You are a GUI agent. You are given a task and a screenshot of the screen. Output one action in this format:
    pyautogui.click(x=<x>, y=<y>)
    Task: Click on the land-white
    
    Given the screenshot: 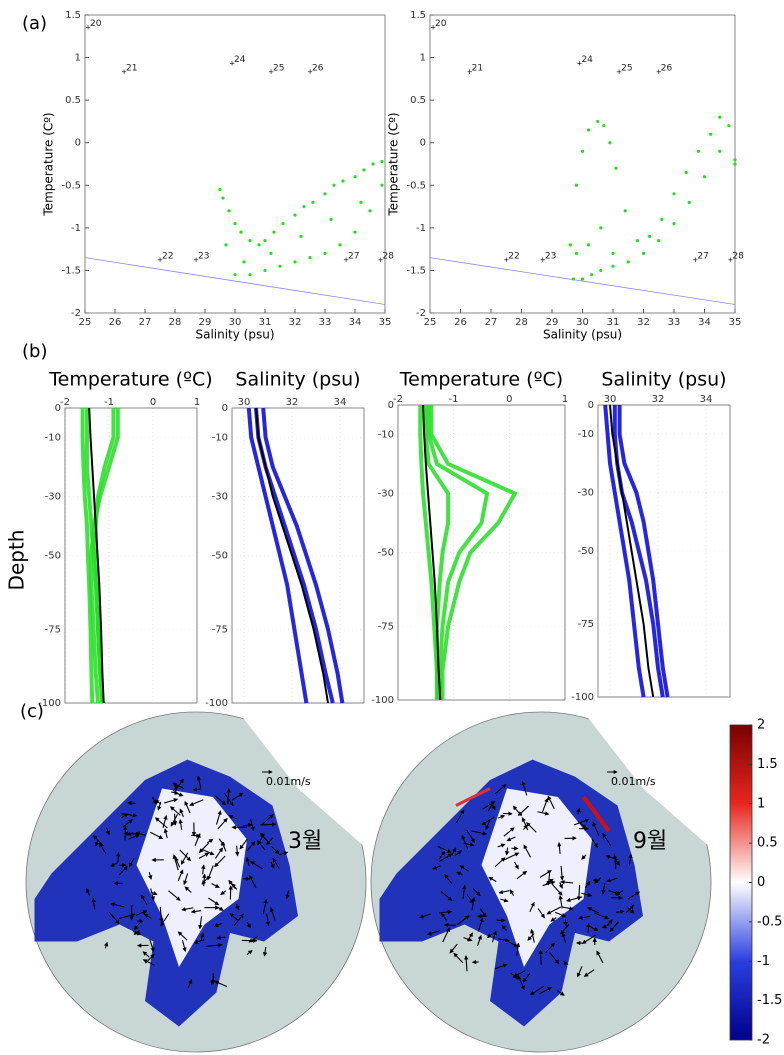 What is the action you would take?
    pyautogui.click(x=647, y=780)
    